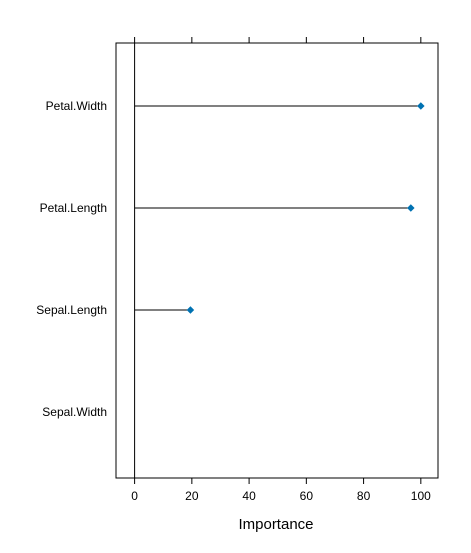  What do you see at coordinates (275, 524) in the screenshot?
I see `x-axis-title: Importance` at bounding box center [275, 524].